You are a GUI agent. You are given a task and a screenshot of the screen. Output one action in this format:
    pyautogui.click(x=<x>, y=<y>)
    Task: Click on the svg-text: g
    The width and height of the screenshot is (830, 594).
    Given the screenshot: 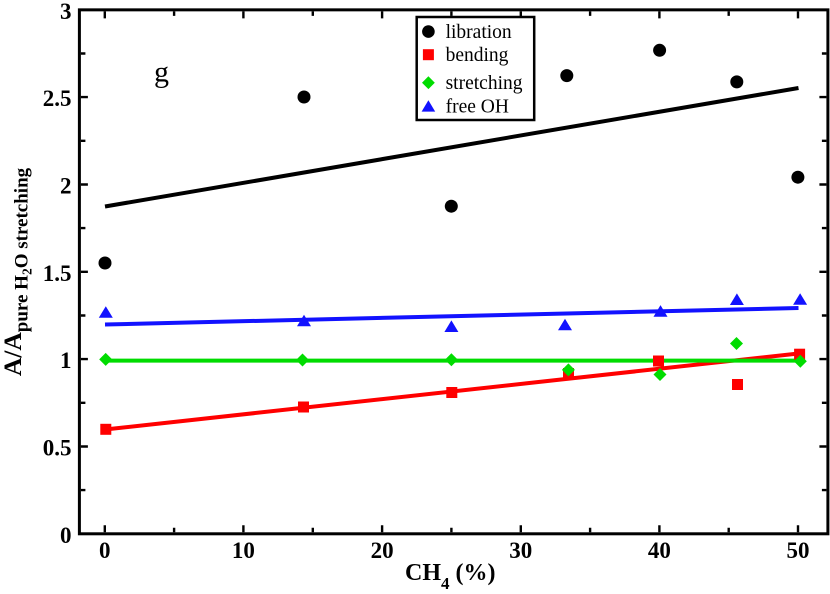 What is the action you would take?
    pyautogui.click(x=161, y=72)
    